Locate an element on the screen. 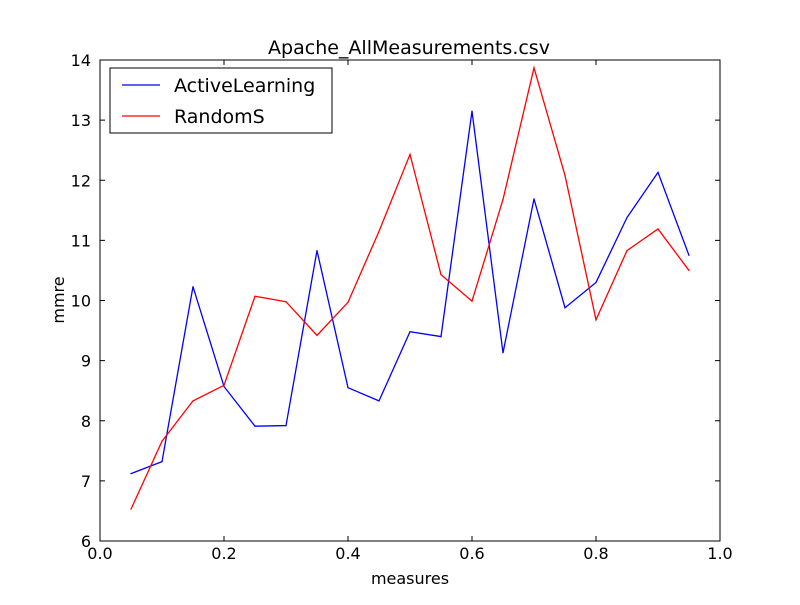 This screenshot has width=800, height=605. y-tick-label-3: 9 is located at coordinates (86, 361).